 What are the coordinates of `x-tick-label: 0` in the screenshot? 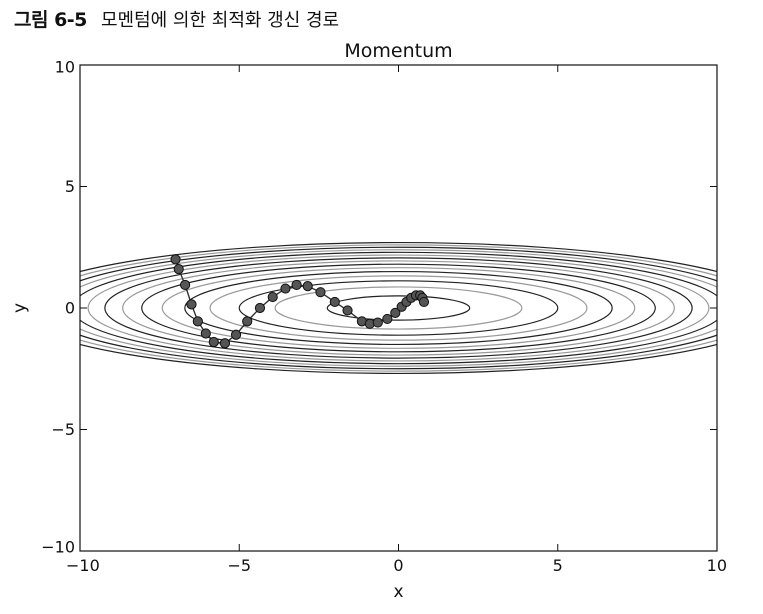 It's located at (398, 565).